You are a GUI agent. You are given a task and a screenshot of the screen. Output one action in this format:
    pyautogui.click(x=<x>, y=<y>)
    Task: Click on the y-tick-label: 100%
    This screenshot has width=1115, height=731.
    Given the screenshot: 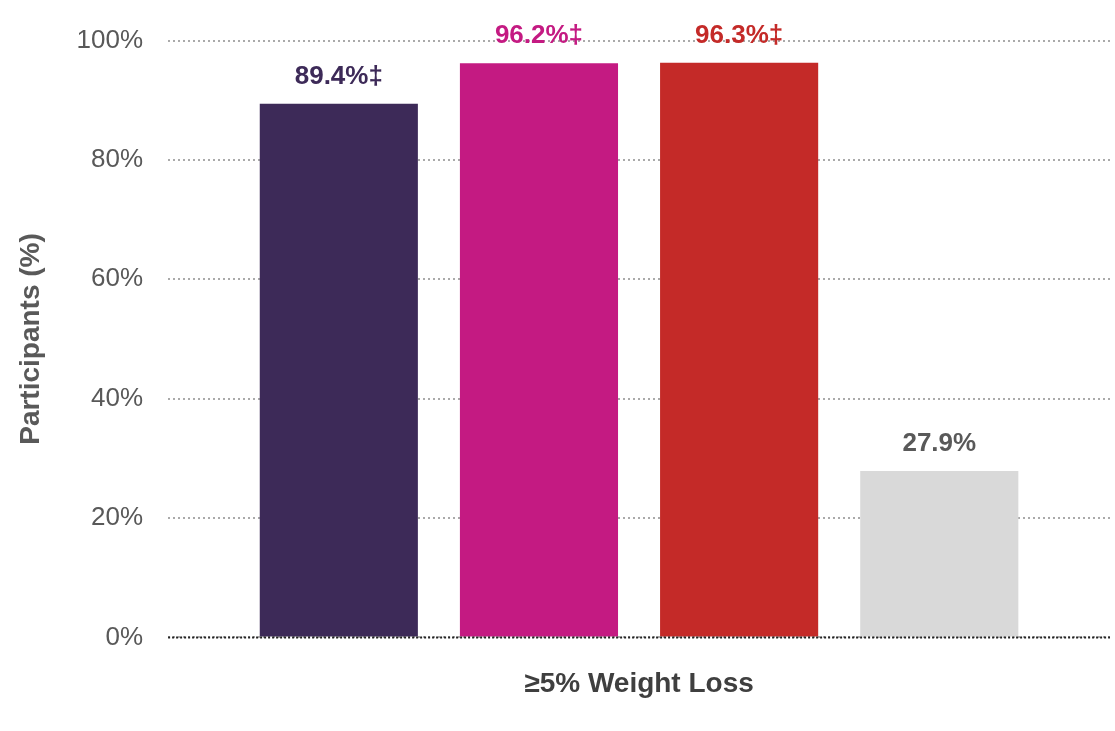 What is the action you would take?
    pyautogui.click(x=110, y=38)
    